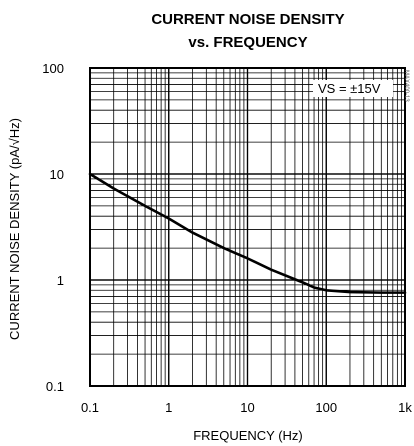 This screenshot has height=446, width=414. I want to click on x-tick-label: 10, so click(247, 407).